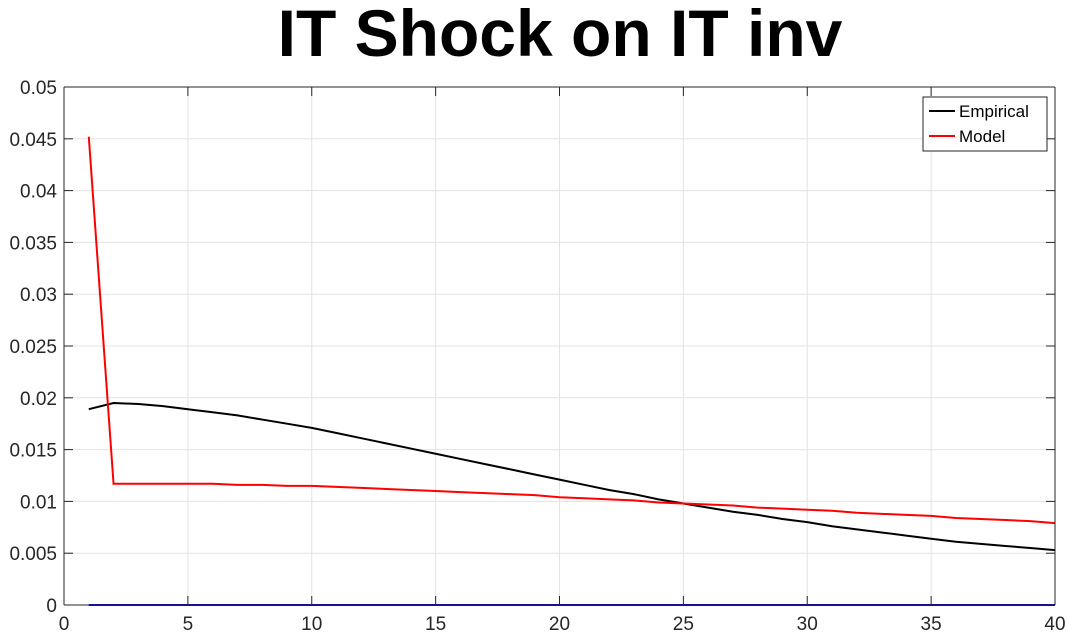 This screenshot has height=634, width=1068. What do you see at coordinates (560, 35) in the screenshot?
I see `chart-title: IT Shock on IT inv` at bounding box center [560, 35].